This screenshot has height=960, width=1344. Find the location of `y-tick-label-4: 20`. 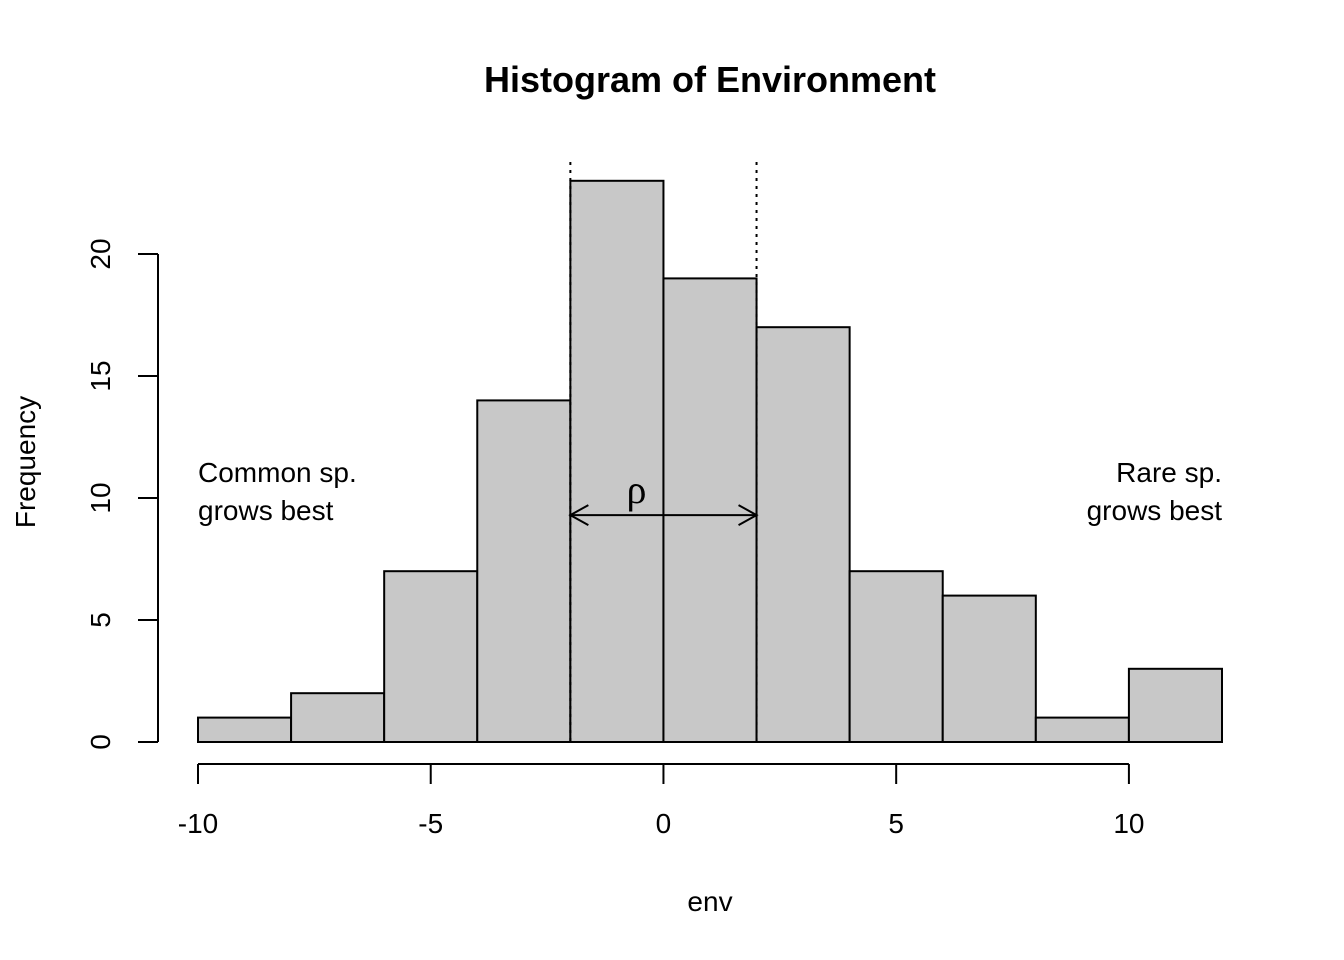

y-tick-label-4: 20 is located at coordinates (100, 253).